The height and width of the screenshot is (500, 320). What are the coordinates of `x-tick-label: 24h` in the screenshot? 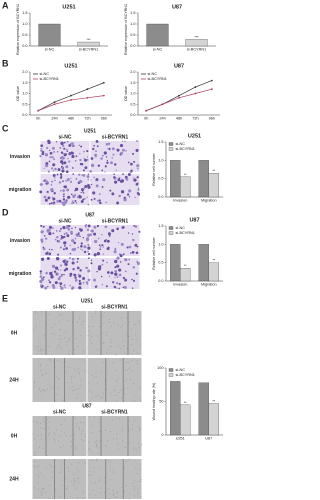 It's located at (162, 119).